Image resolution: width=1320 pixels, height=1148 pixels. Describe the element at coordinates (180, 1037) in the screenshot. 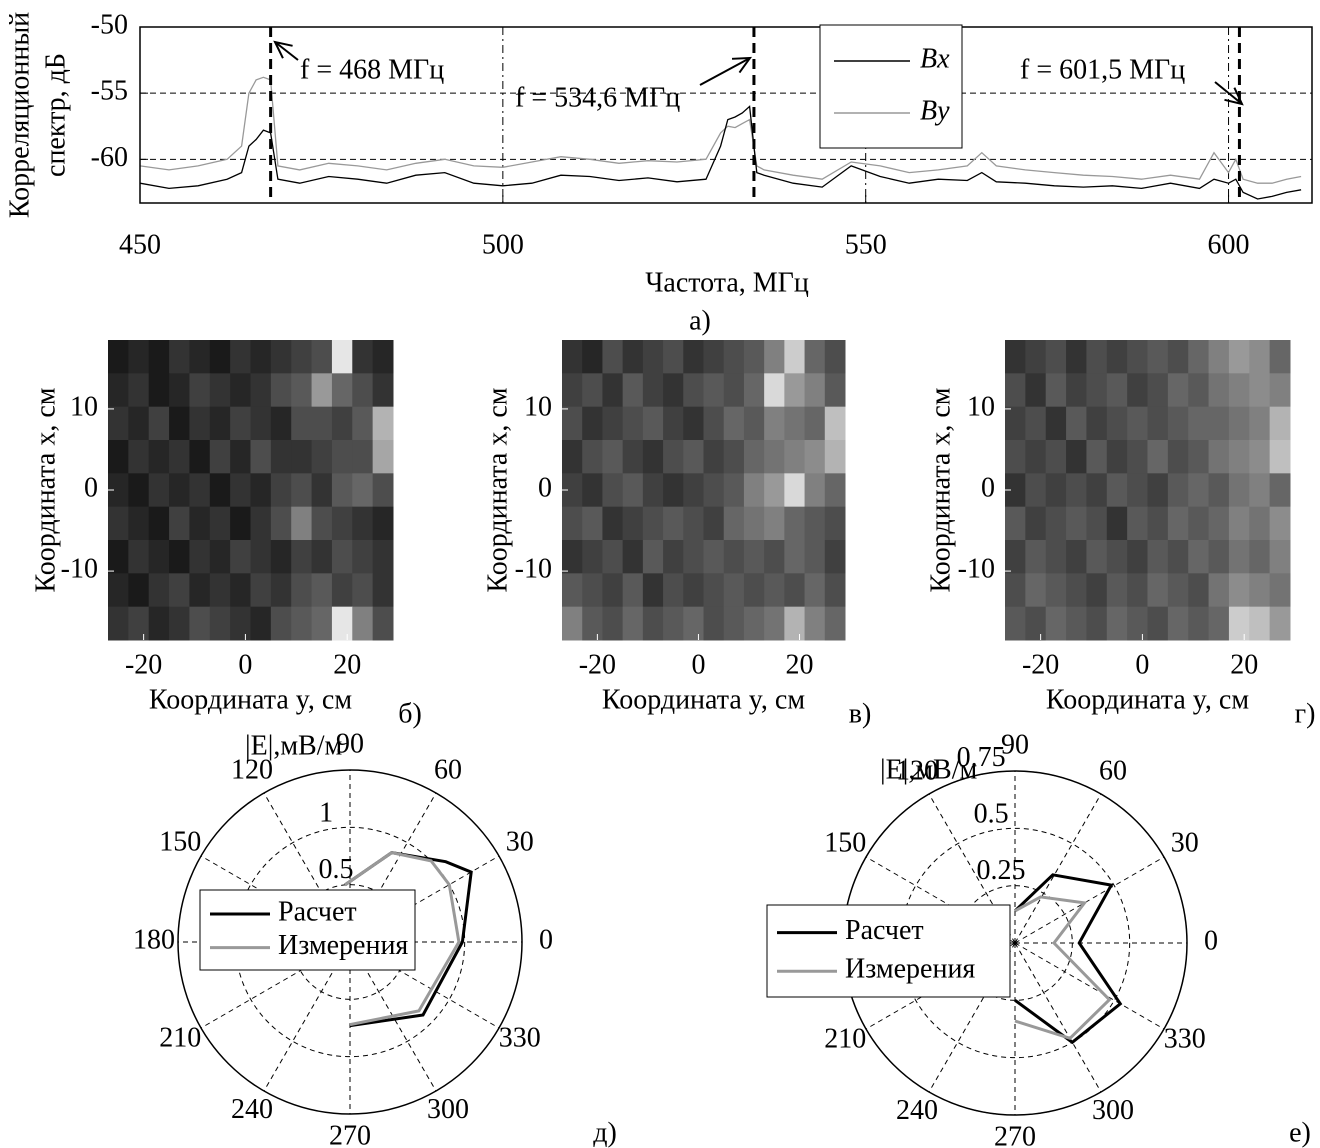

I see `theta-tick-label: 210` at that location.